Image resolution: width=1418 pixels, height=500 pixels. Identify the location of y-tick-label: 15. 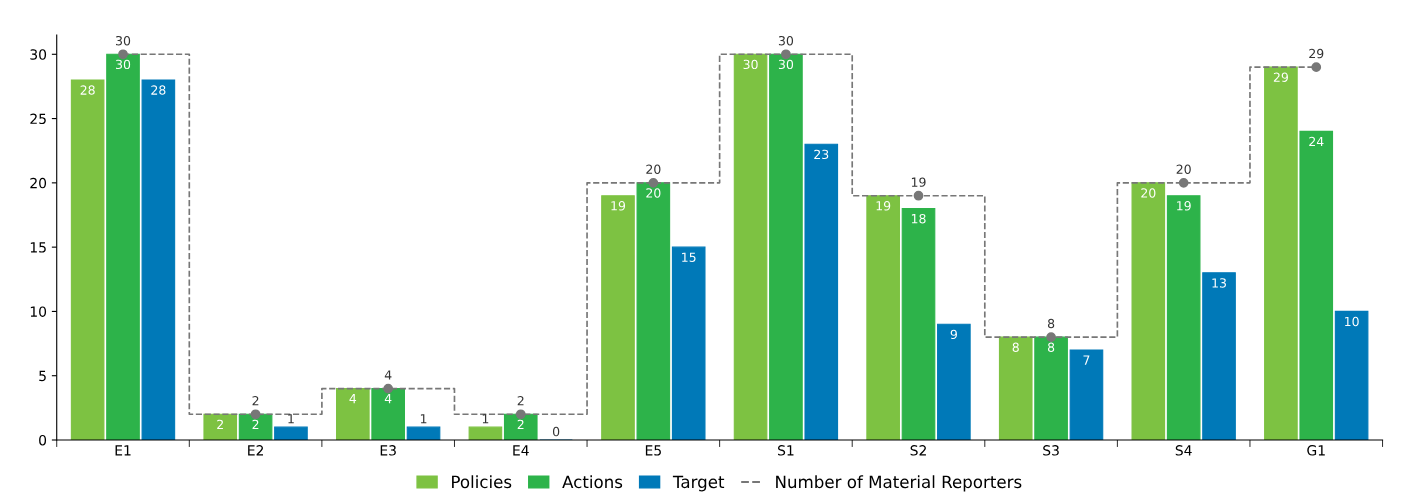
(38, 247).